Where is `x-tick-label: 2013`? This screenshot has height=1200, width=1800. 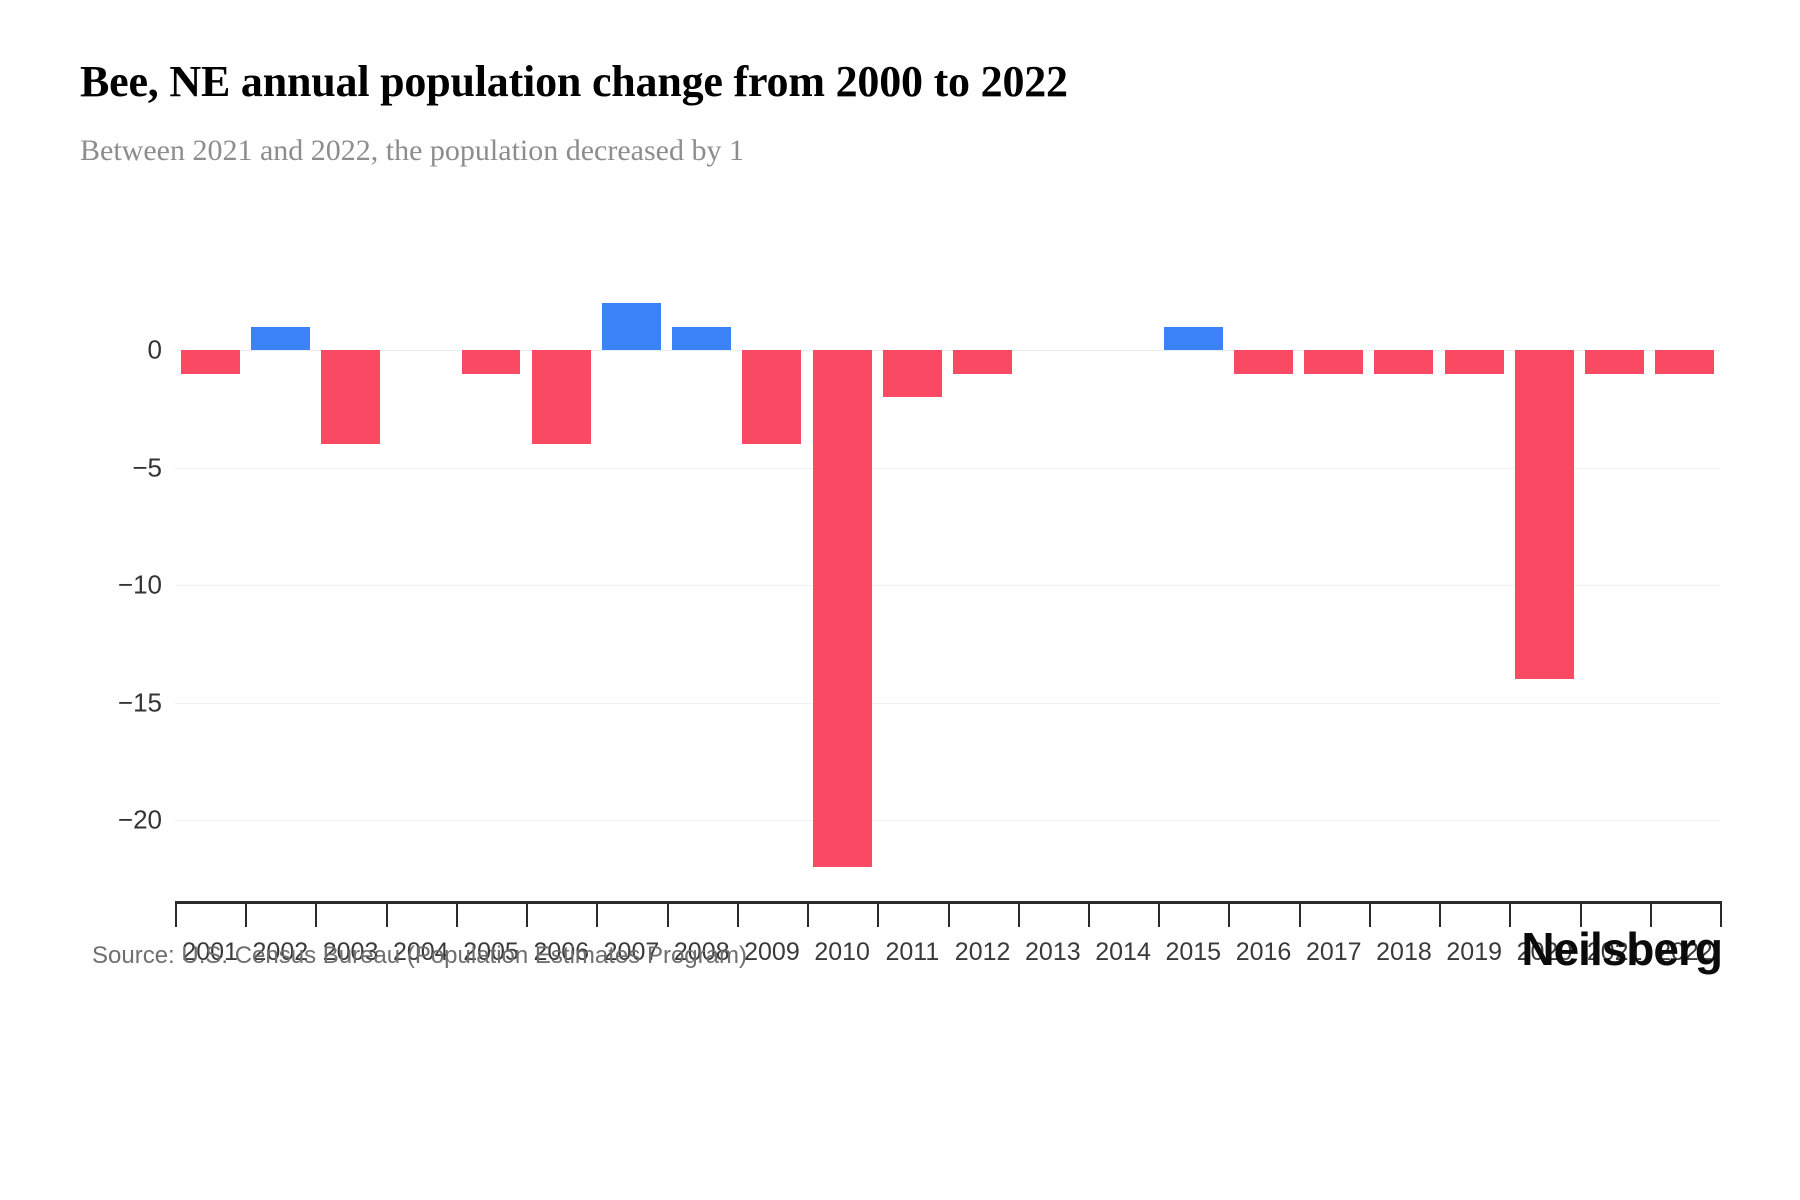 x-tick-label: 2013 is located at coordinates (1053, 952).